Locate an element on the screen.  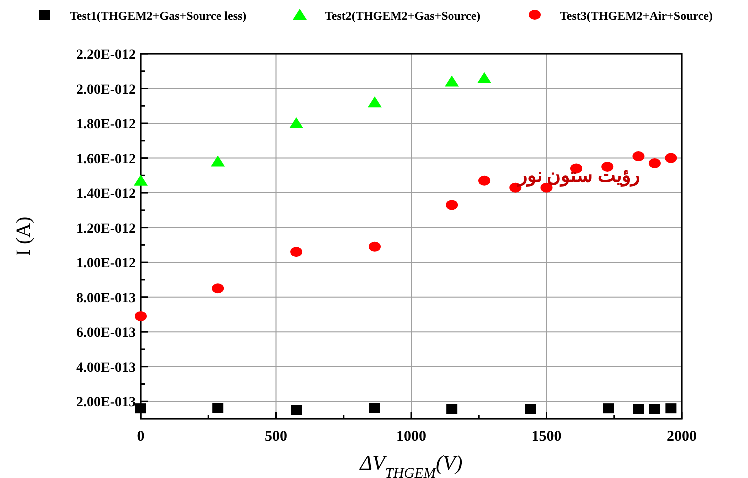
x-tick-label: 0 is located at coordinates (141, 437).